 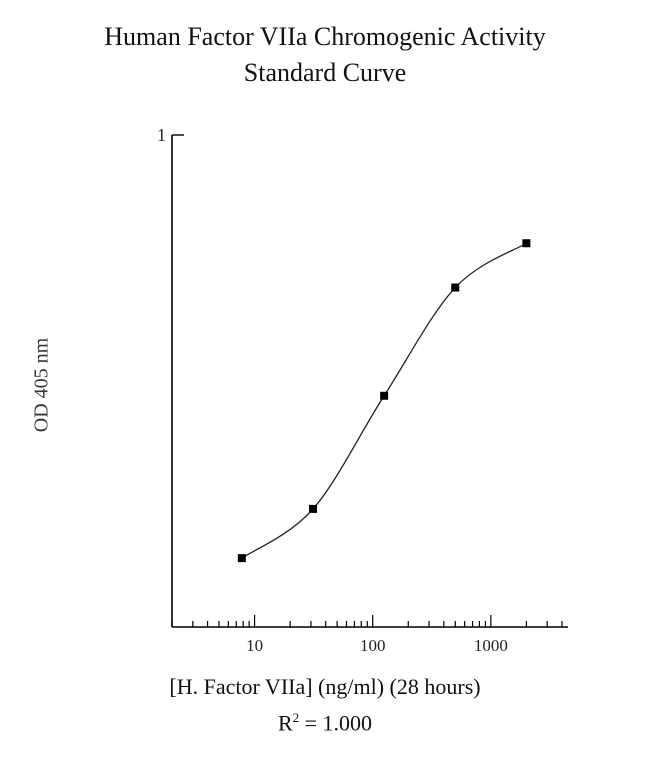 What do you see at coordinates (41, 385) in the screenshot?
I see `y-axis-label: OD 405 nm` at bounding box center [41, 385].